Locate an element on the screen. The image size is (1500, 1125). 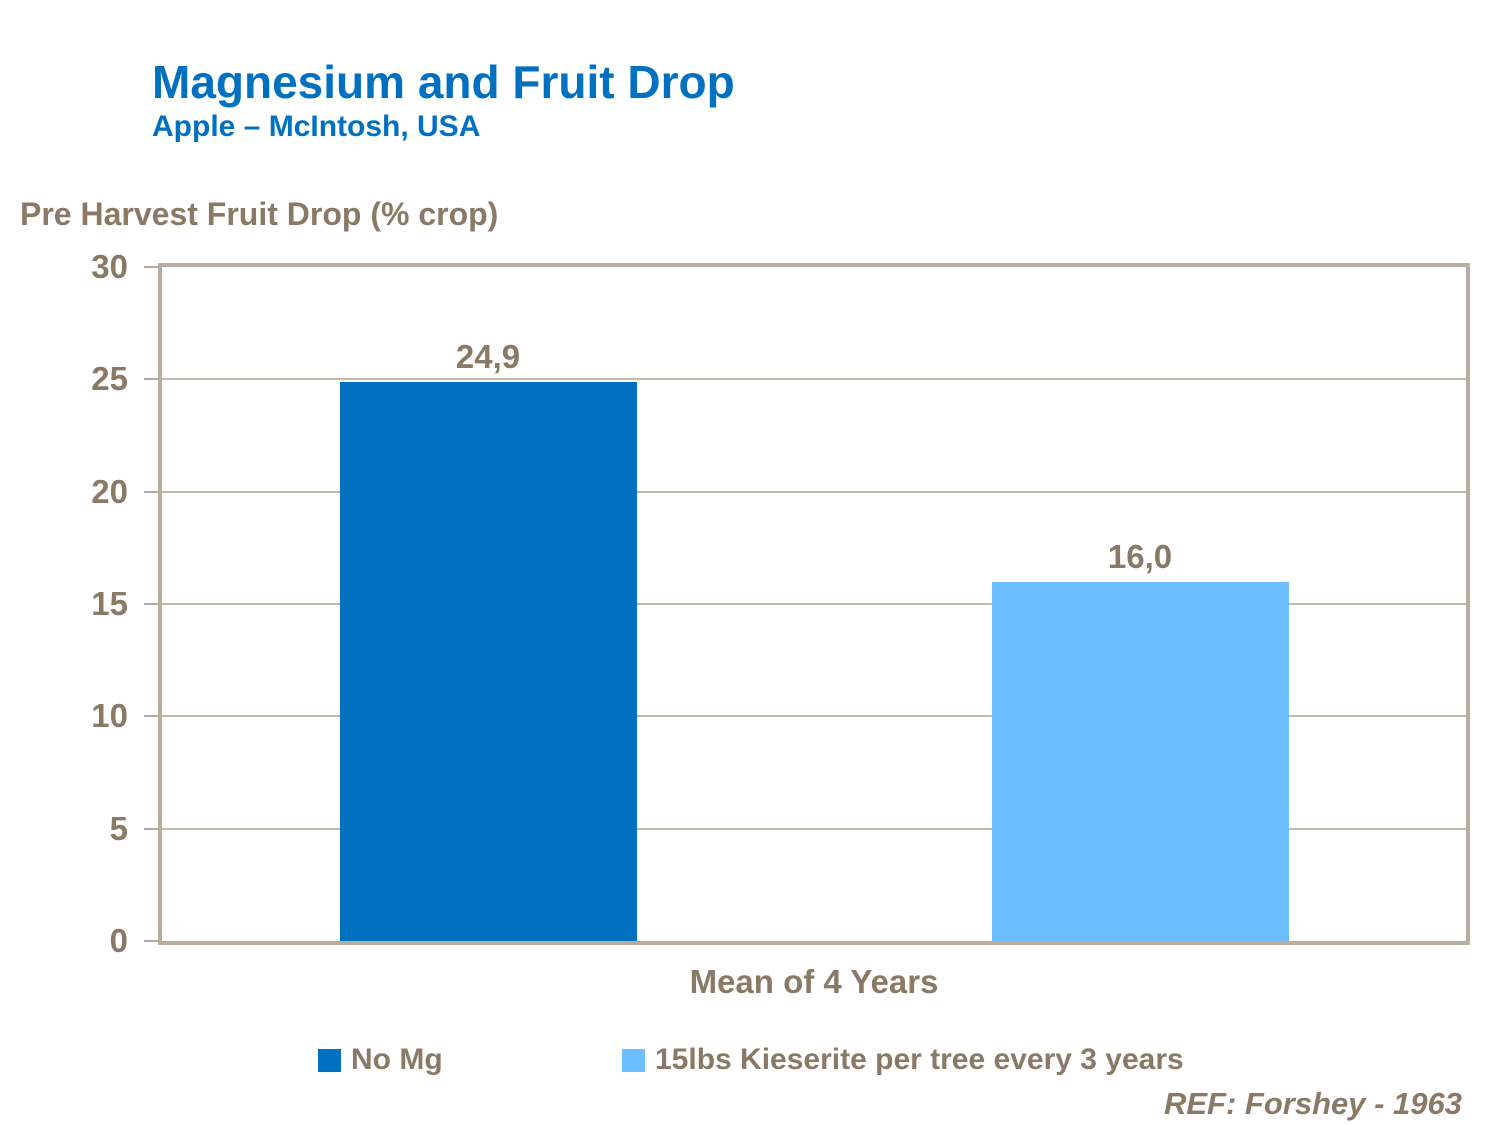
reference-text: REF: Forshey - 1963 is located at coordinates (1312, 1103).